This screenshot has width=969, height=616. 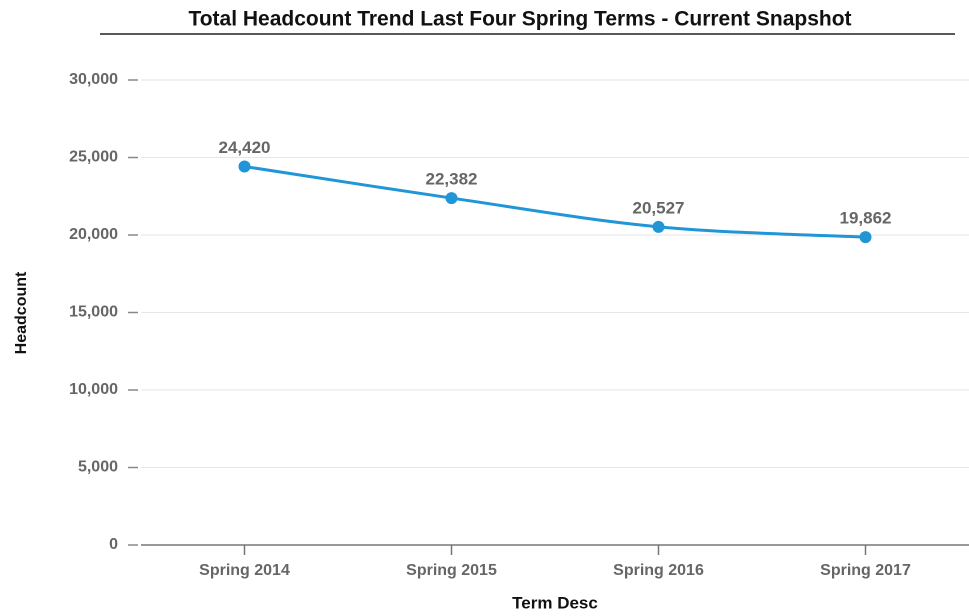 What do you see at coordinates (93, 157) in the screenshot?
I see `y-tick-label: 25,000` at bounding box center [93, 157].